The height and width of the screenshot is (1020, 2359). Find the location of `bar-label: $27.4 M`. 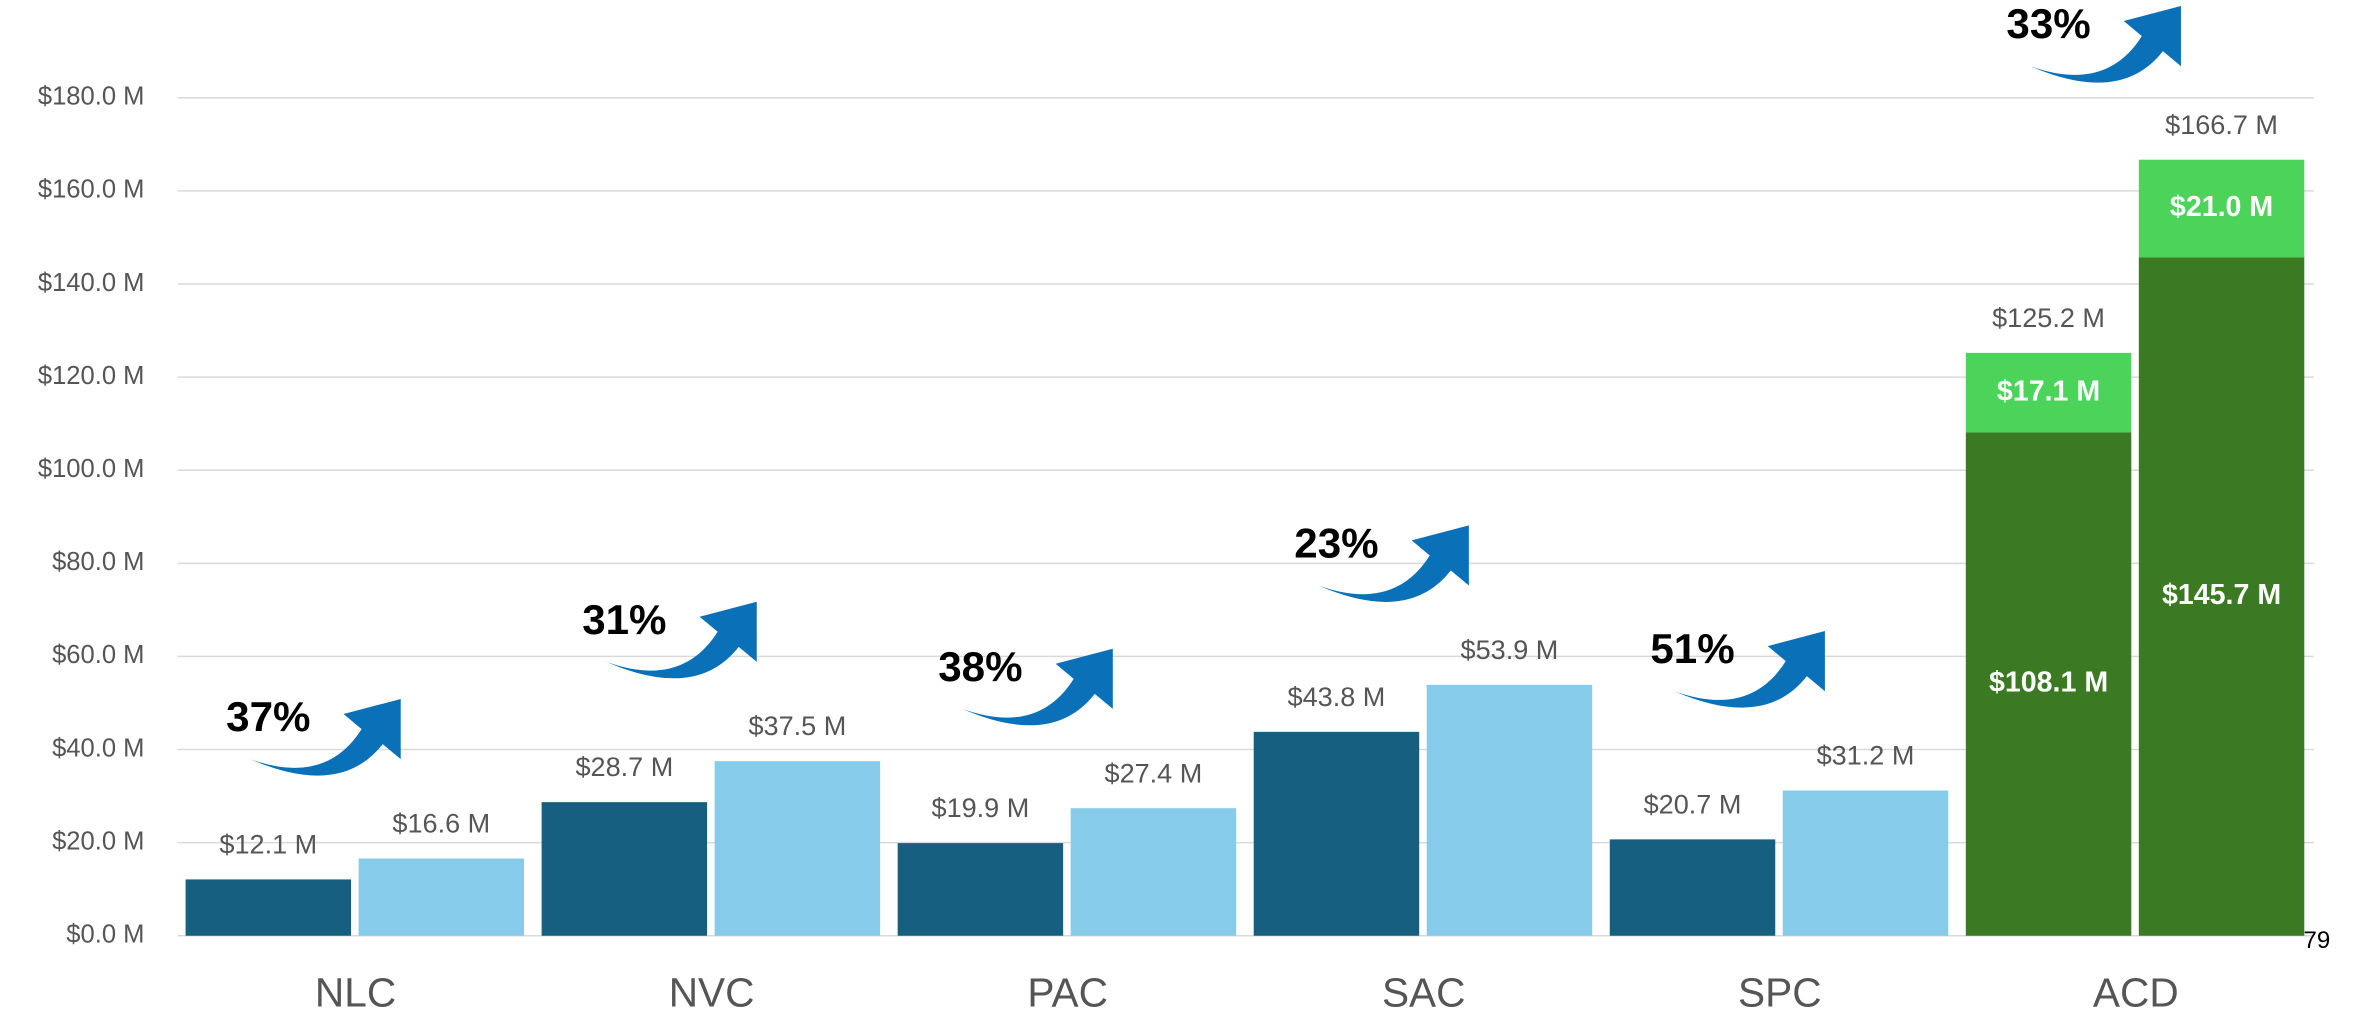

bar-label: $27.4 M is located at coordinates (1154, 772).